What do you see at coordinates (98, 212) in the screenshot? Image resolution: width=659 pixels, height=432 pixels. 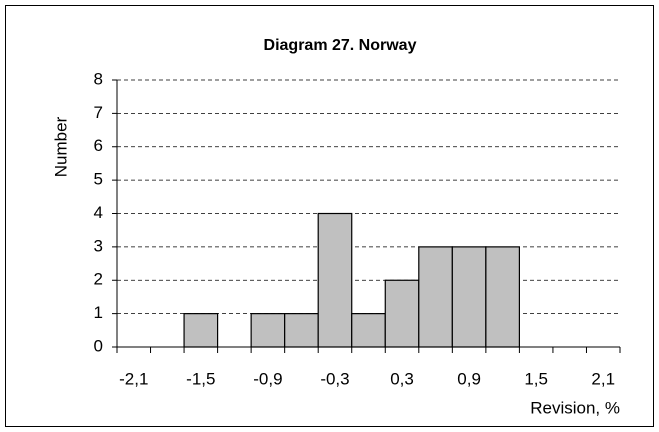 I see `y-tick-label: 4` at bounding box center [98, 212].